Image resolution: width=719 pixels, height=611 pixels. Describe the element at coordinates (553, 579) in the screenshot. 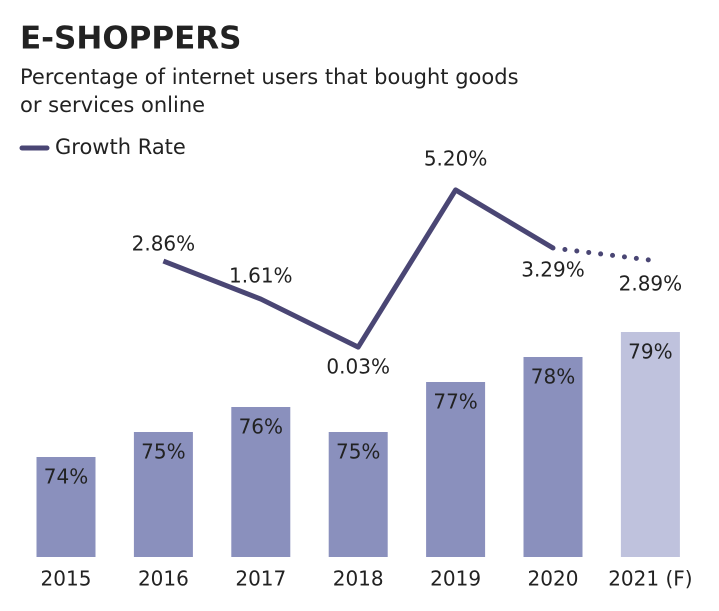

I see `x-tick-label: 2020` at that location.